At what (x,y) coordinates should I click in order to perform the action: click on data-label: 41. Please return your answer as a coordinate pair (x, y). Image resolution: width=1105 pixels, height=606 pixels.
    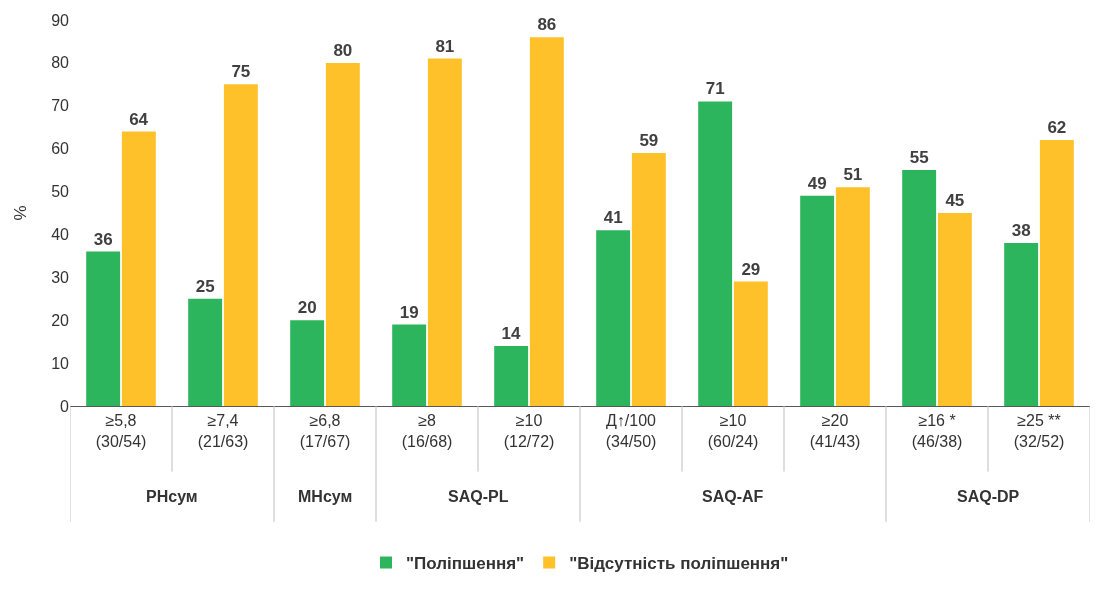
    Looking at the image, I should click on (613, 218).